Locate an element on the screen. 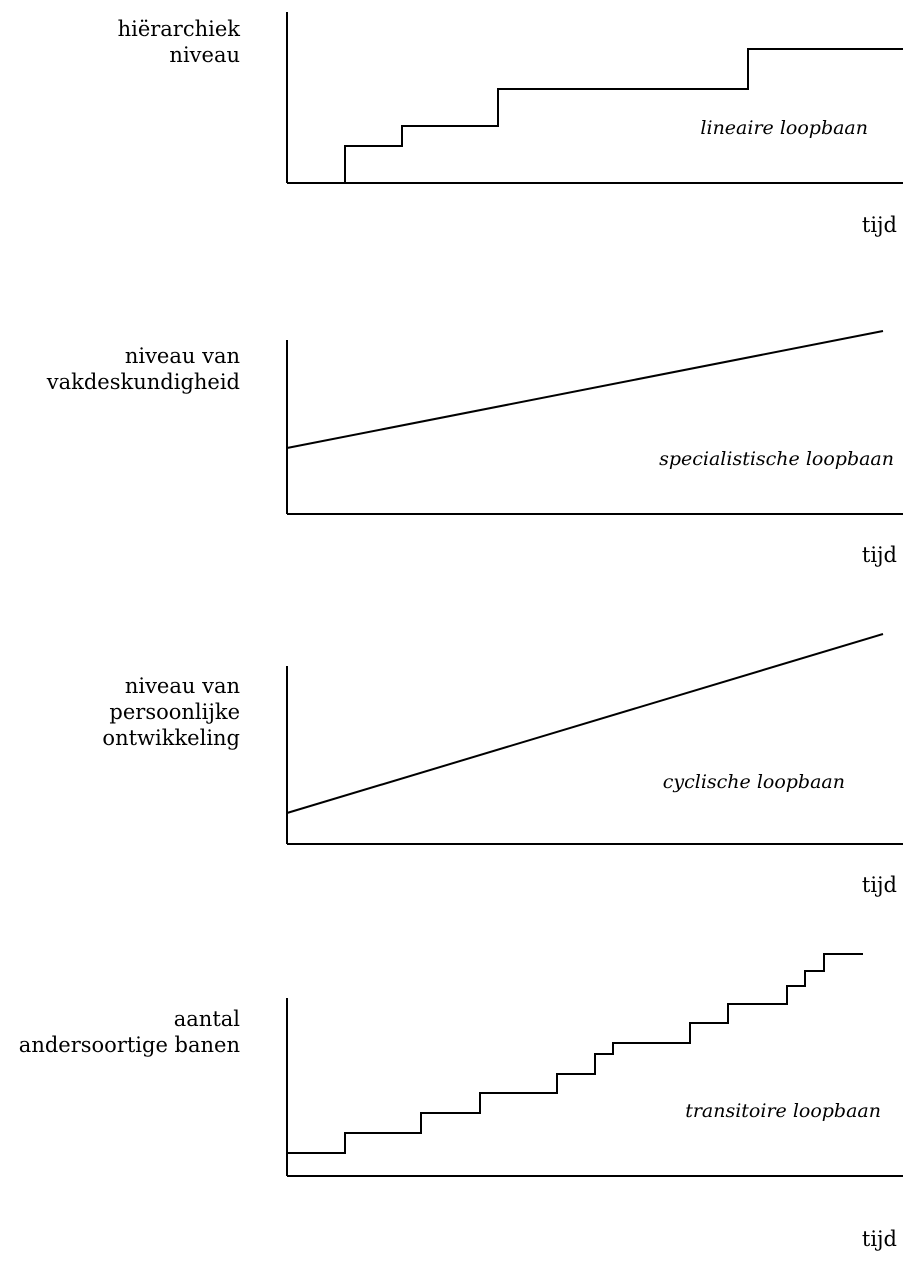 This screenshot has width=903, height=1262. y-axis-label: hiërarchiek niveau is located at coordinates (179, 42).